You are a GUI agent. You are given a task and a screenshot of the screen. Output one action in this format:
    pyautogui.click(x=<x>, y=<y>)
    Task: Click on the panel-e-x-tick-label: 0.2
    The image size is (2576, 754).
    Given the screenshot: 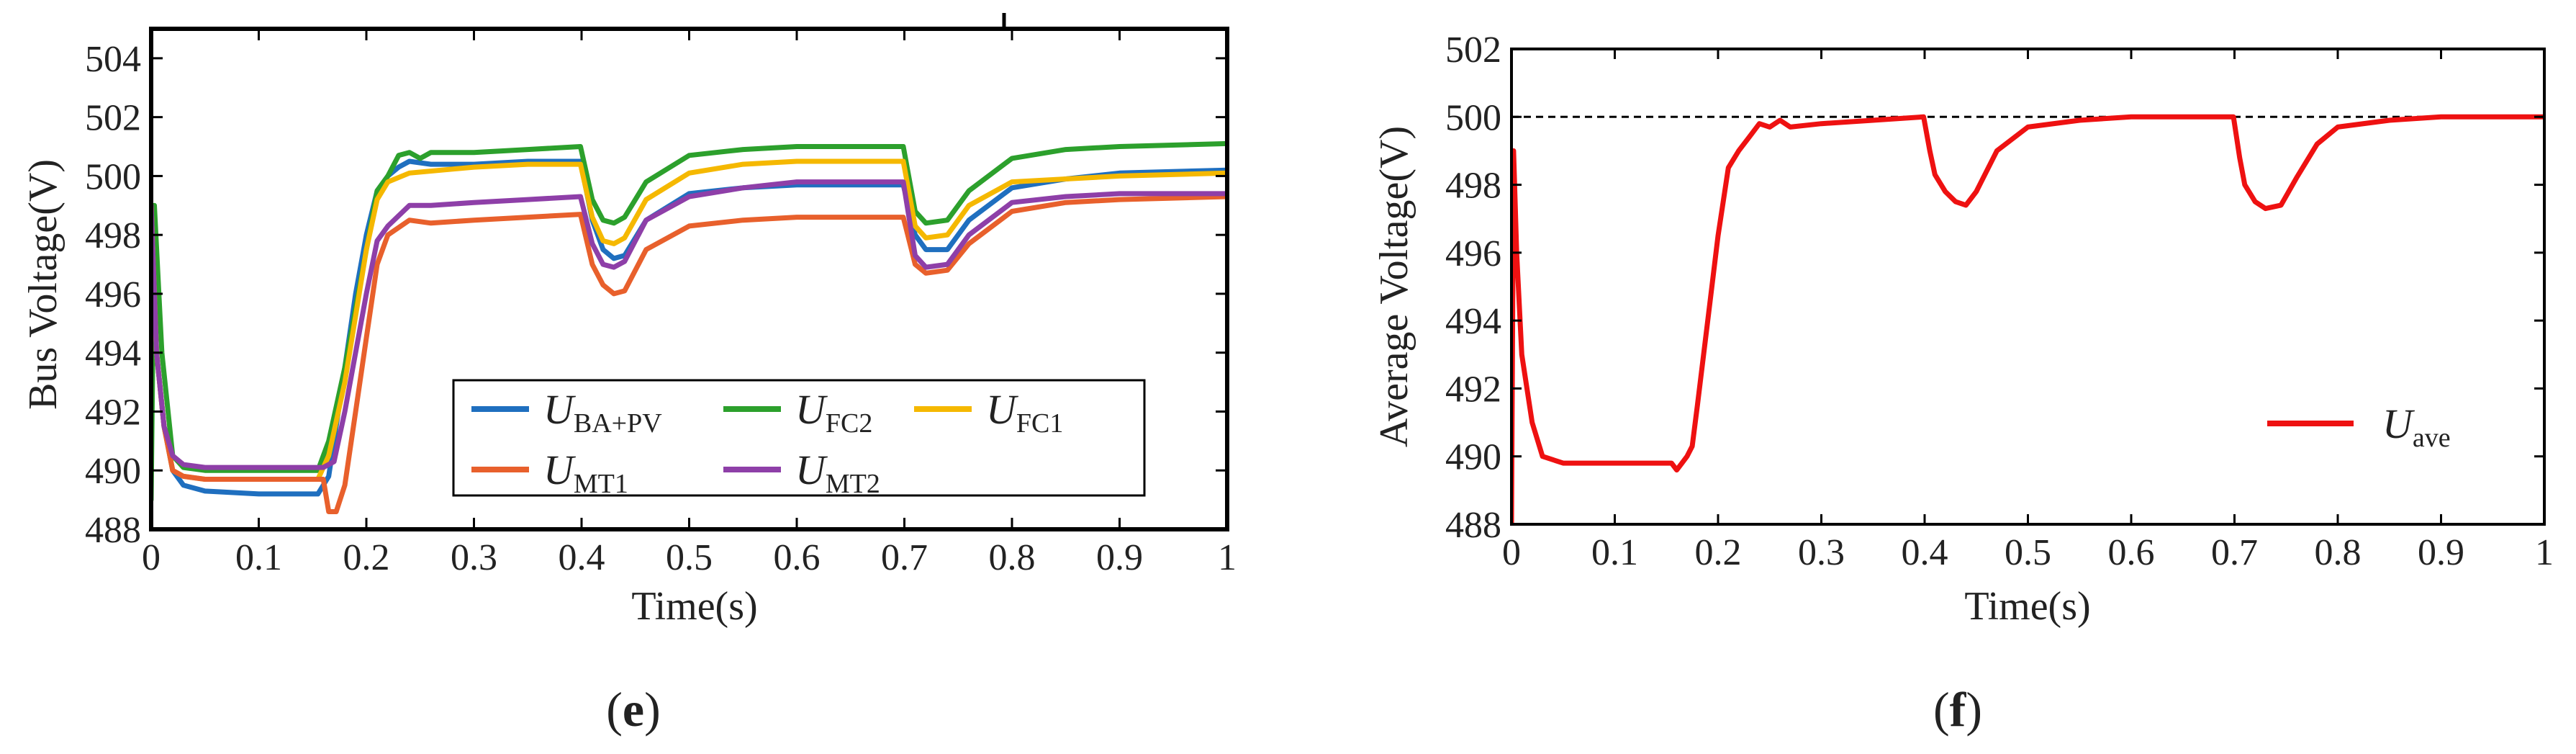 What is the action you would take?
    pyautogui.click(x=367, y=557)
    